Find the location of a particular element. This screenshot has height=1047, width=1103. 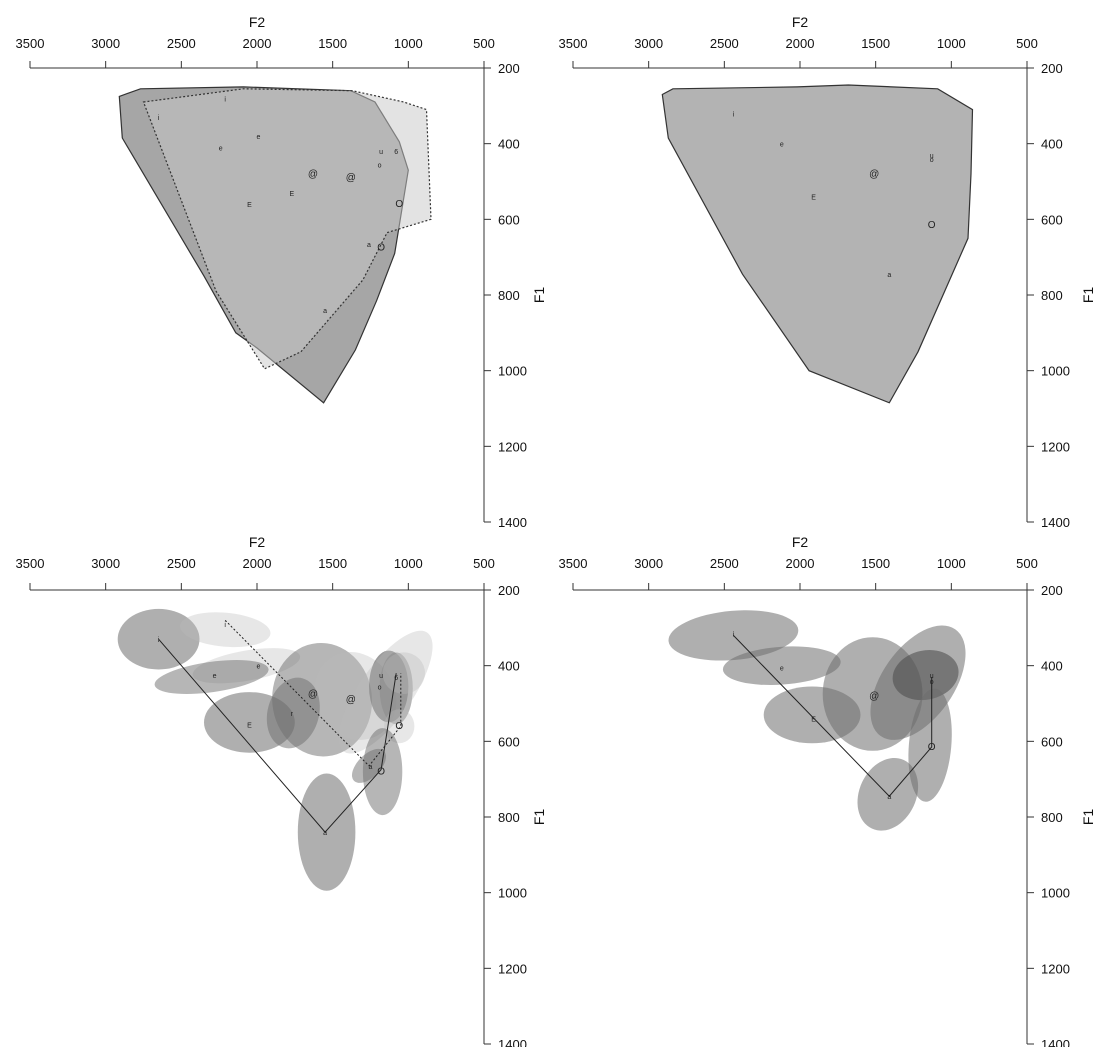

vowel-point-label: r is located at coordinates (292, 714).